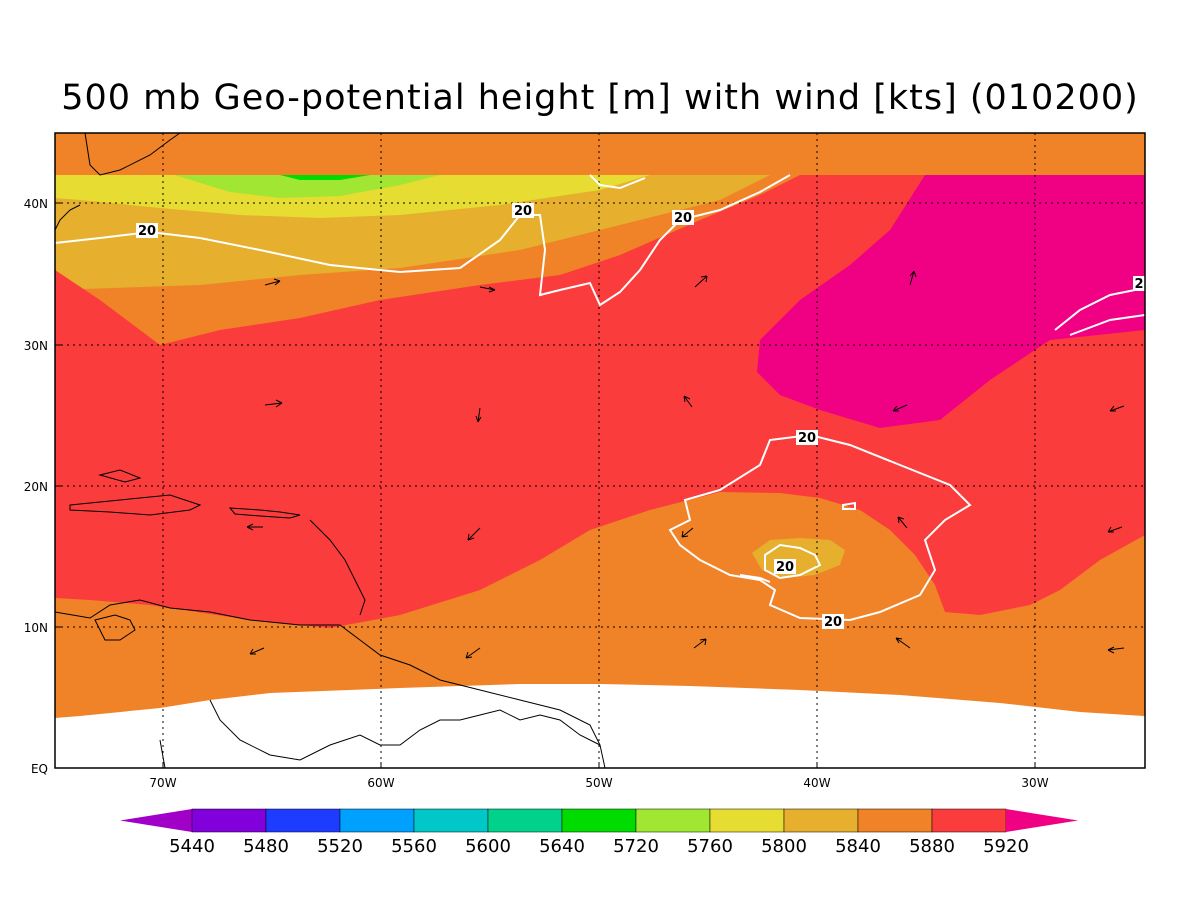 This screenshot has height=900, width=1200. Describe the element at coordinates (1138, 284) in the screenshot. I see `contour-label: 2` at that location.